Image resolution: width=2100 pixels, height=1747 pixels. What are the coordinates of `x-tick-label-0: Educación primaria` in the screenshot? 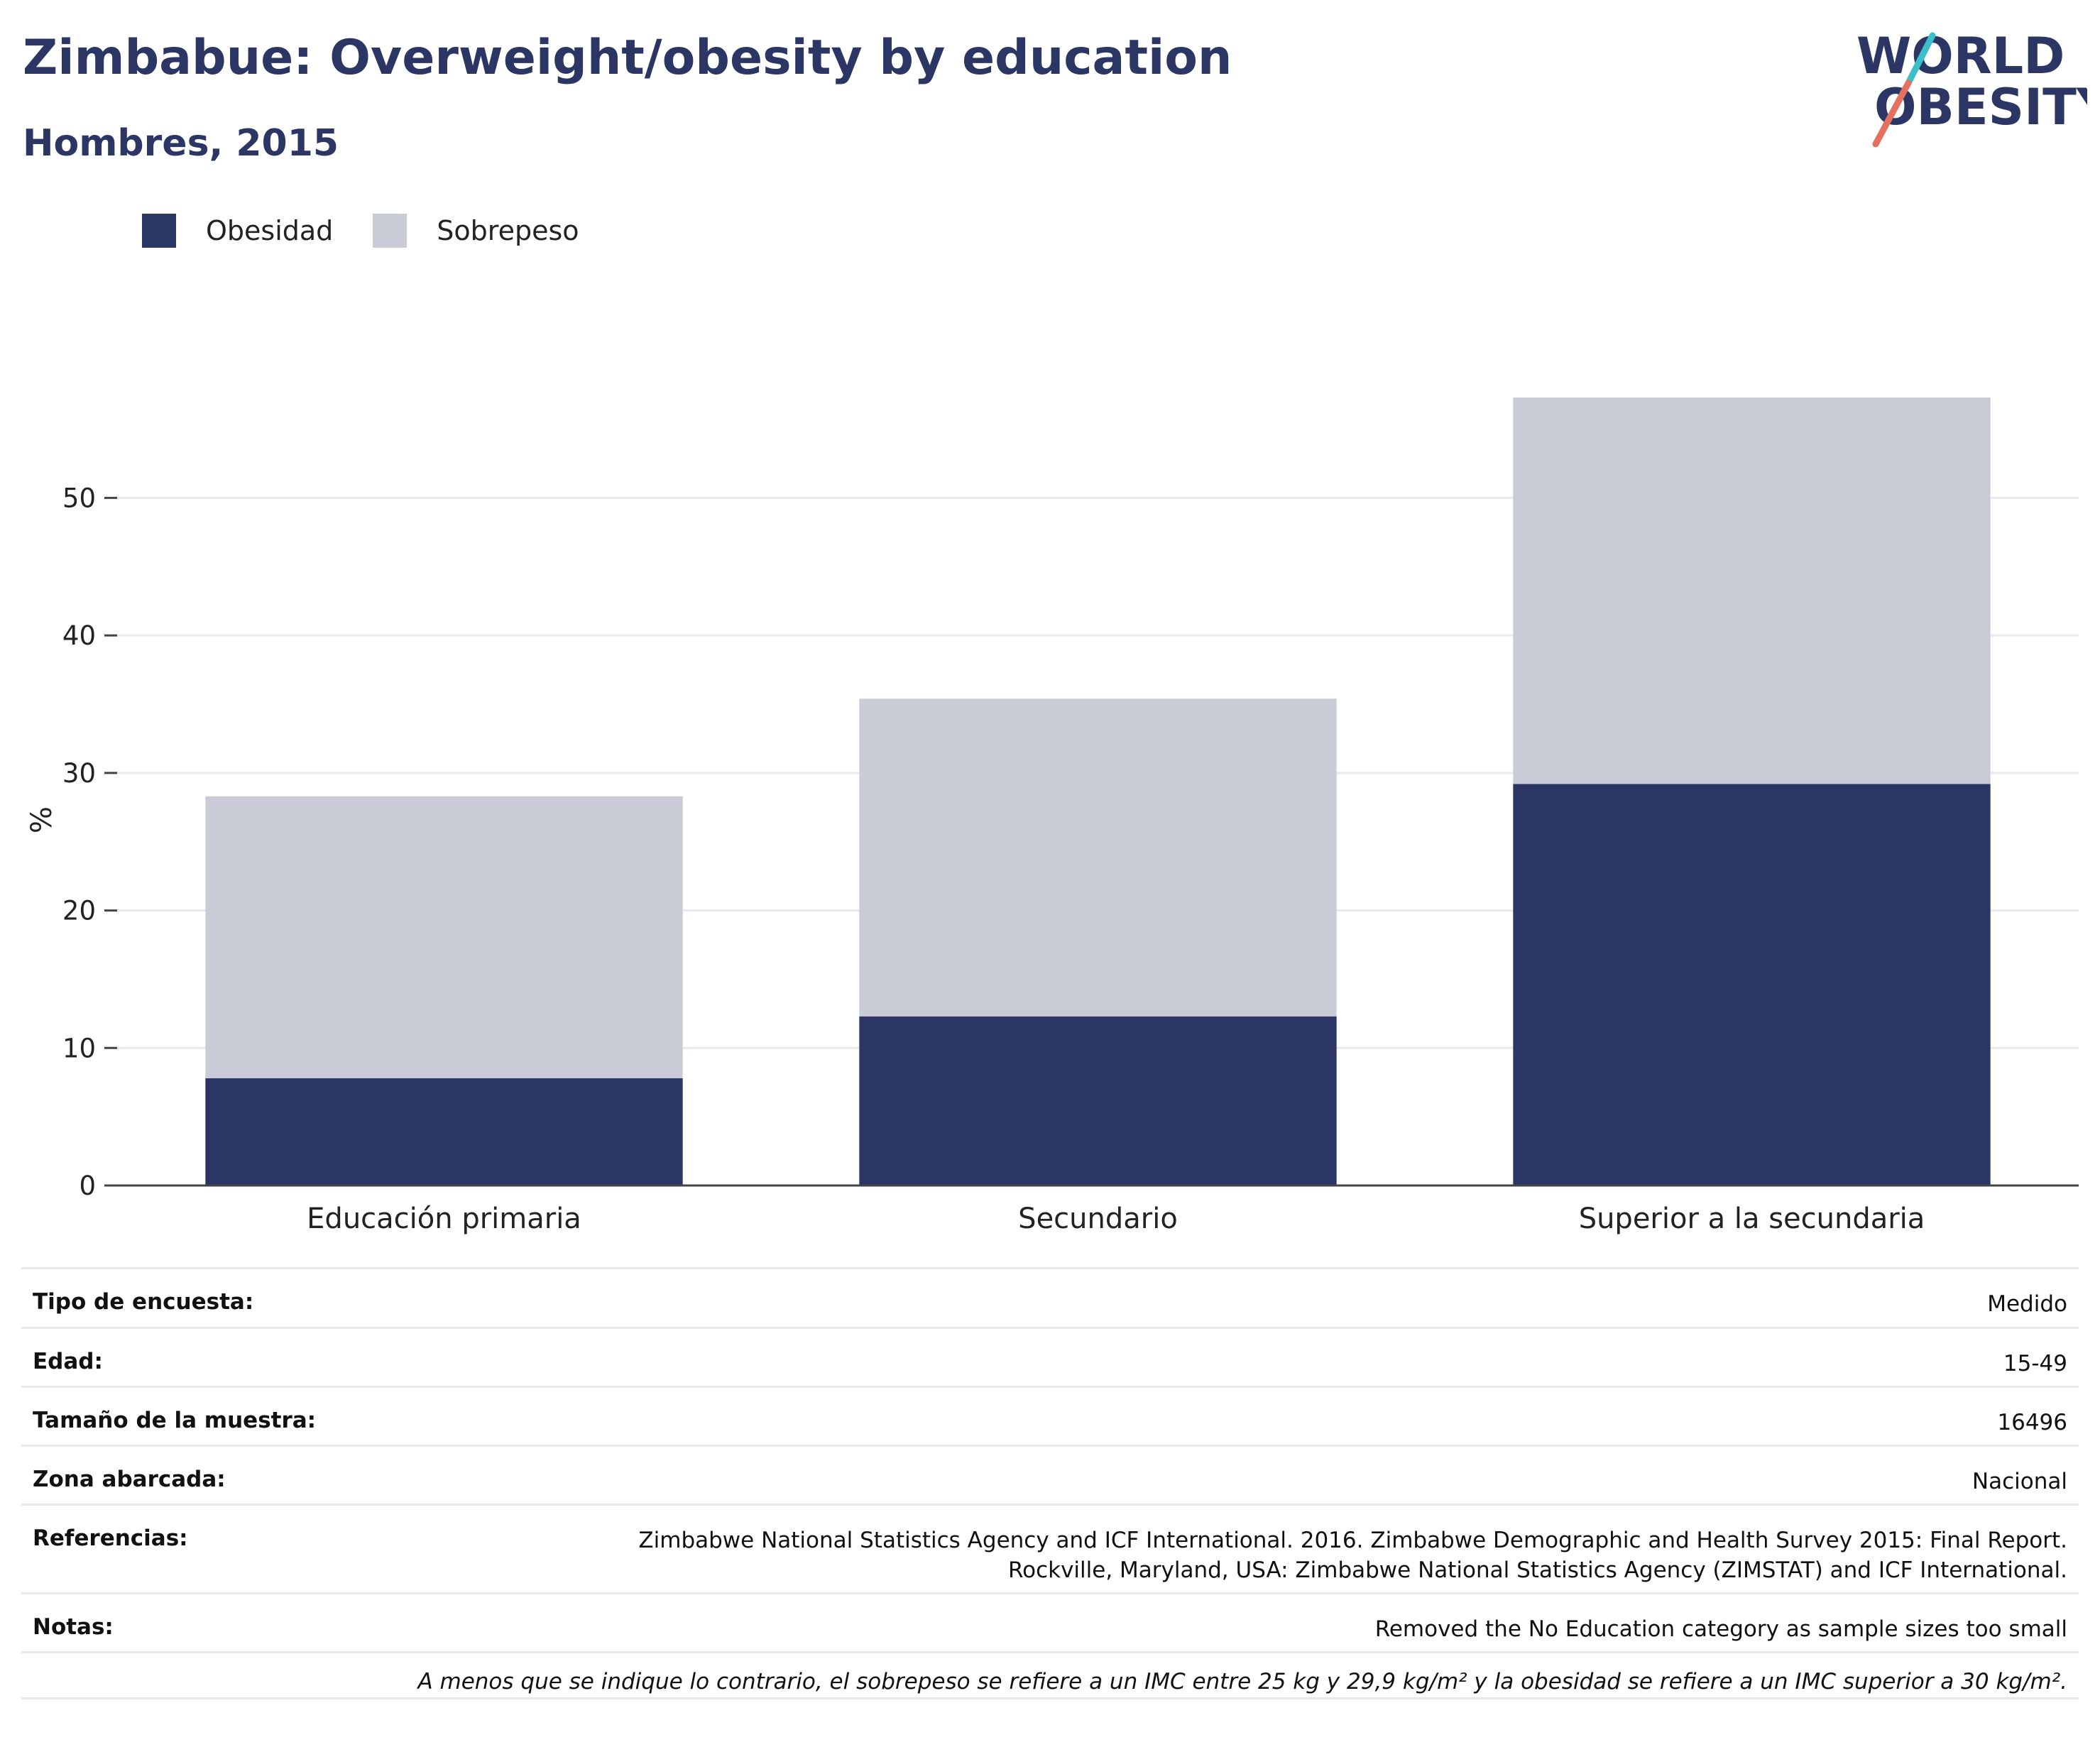 It's located at (444, 1219).